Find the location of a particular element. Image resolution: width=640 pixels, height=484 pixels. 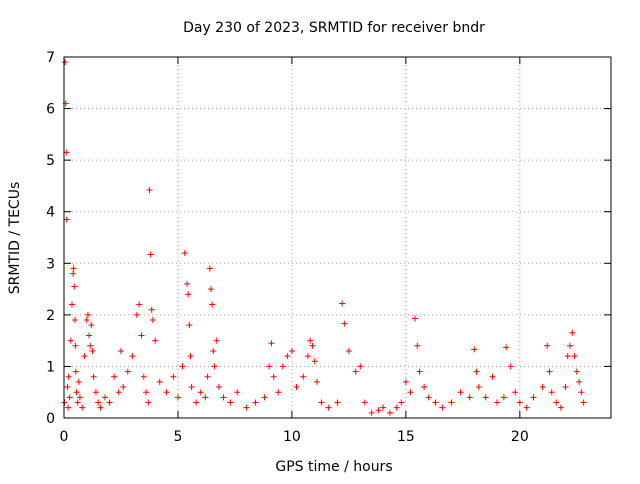

y-axis-label: SRMTID / TECUs is located at coordinates (15, 238).